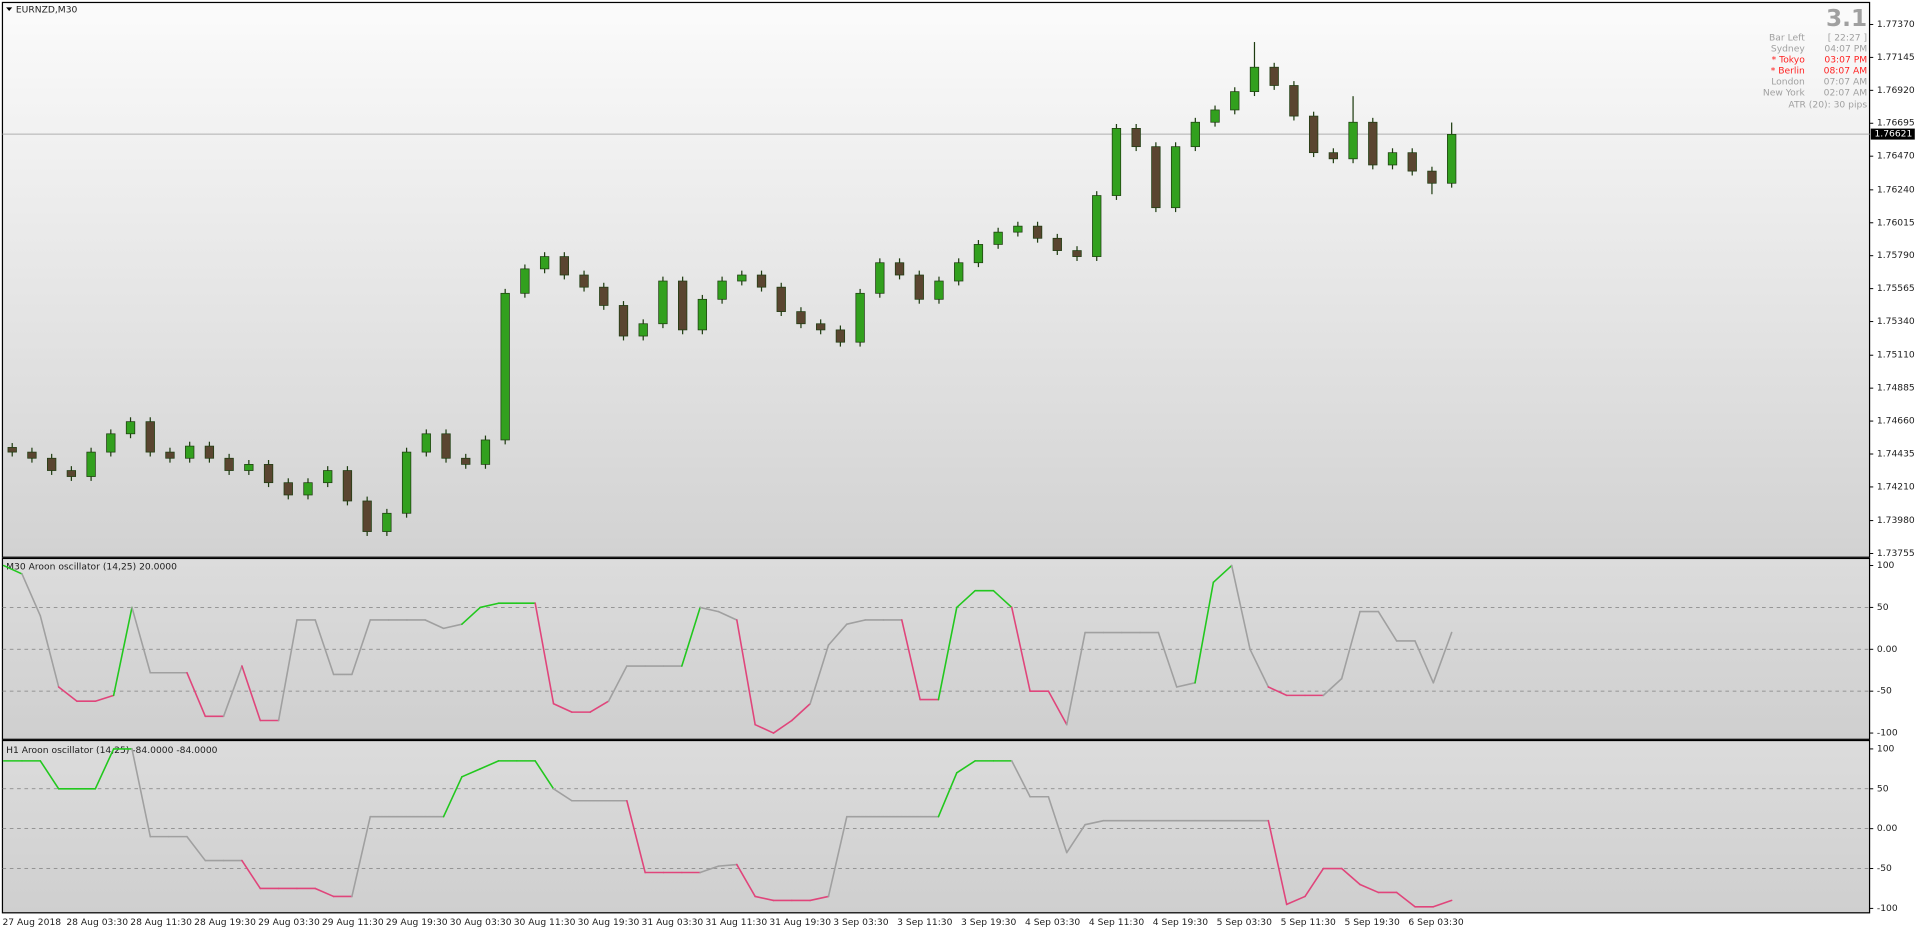 Image resolution: width=1916 pixels, height=933 pixels. I want to click on info-label: * Tokyo, so click(1789, 59).